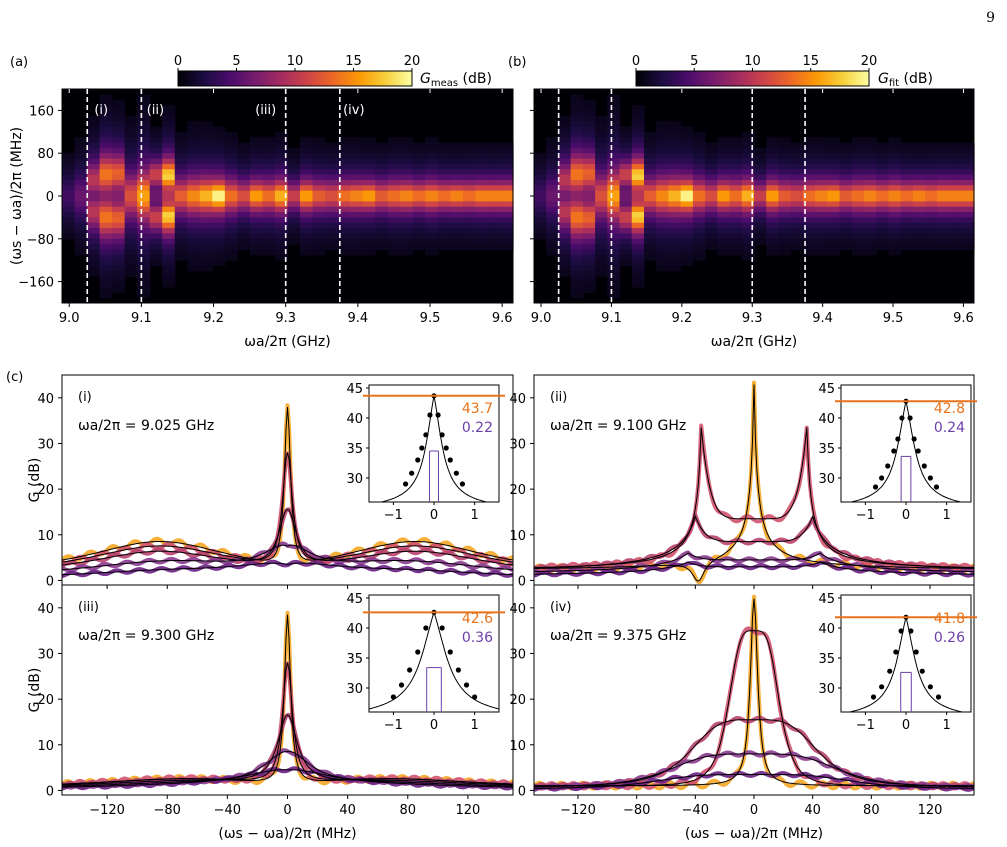 Image resolution: width=1007 pixels, height=847 pixels. What do you see at coordinates (50, 791) in the screenshot?
I see `y-tick-label: 0` at bounding box center [50, 791].